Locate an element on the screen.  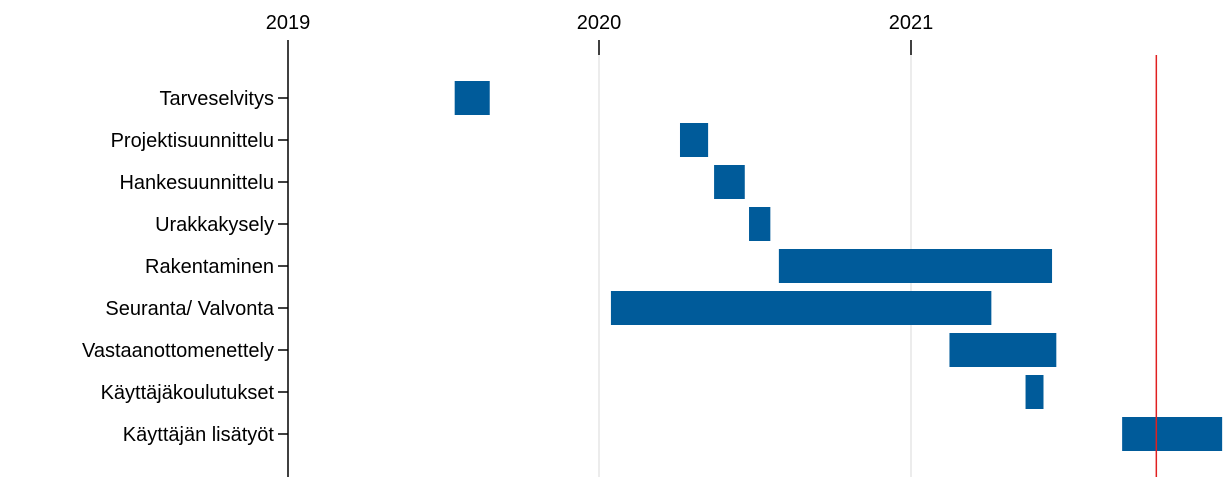
category-label: Projektisuunnittelu is located at coordinates (192, 141).